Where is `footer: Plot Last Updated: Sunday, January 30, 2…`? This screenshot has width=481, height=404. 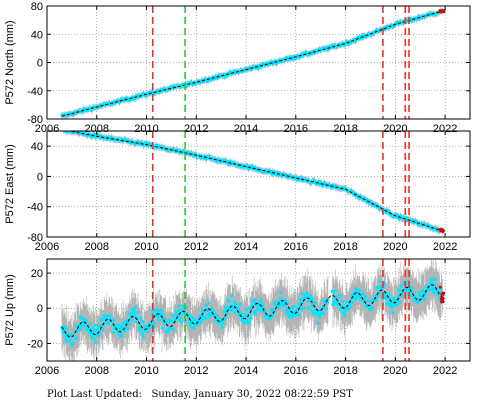 footer: Plot Last Updated: Sunday, January 30, 2… is located at coordinates (200, 394).